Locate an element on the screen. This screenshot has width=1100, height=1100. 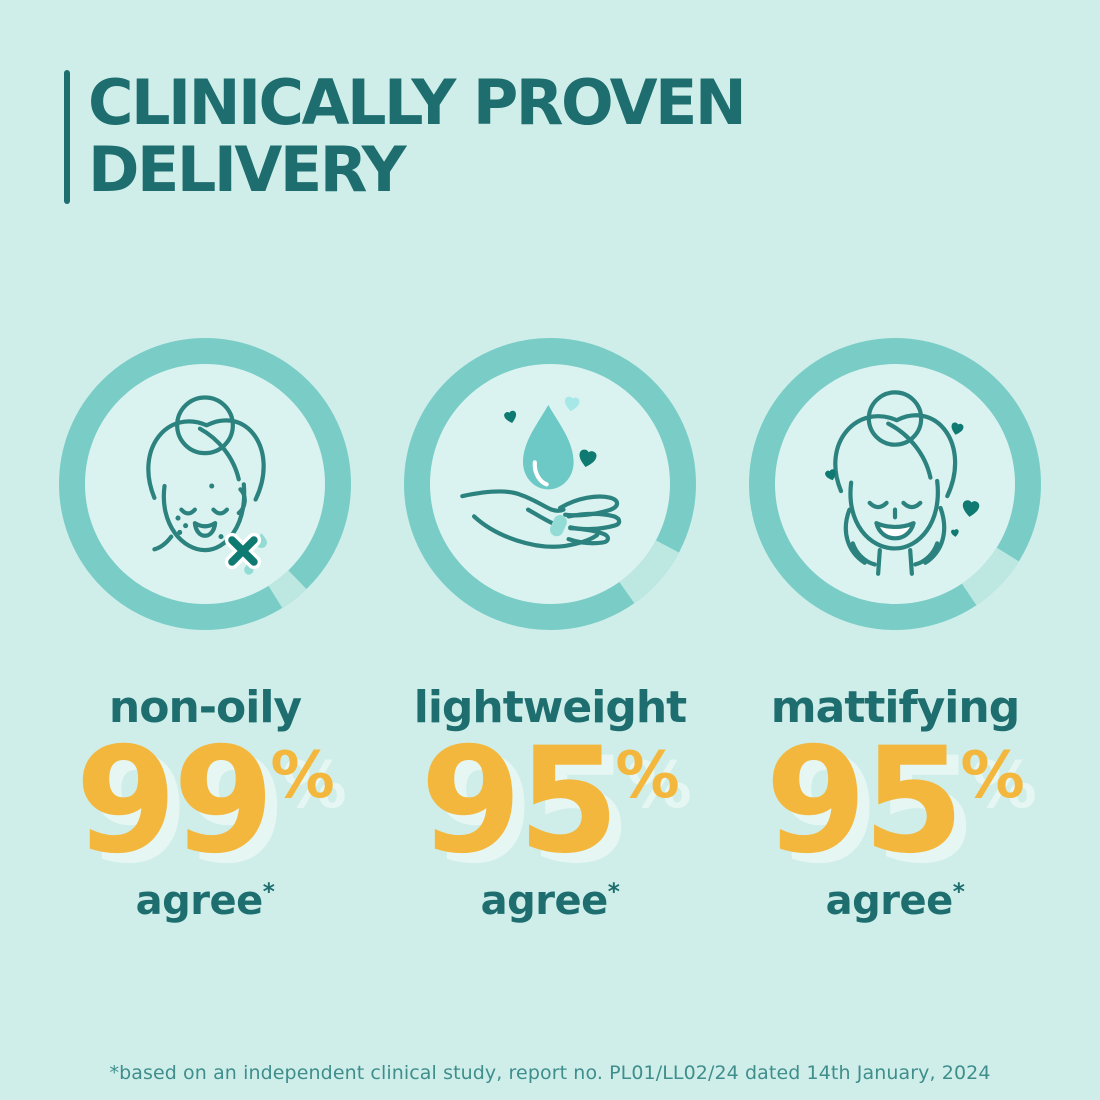
stat-column-non-oily: non-oily 99% agree* is located at coordinates (205, 629).